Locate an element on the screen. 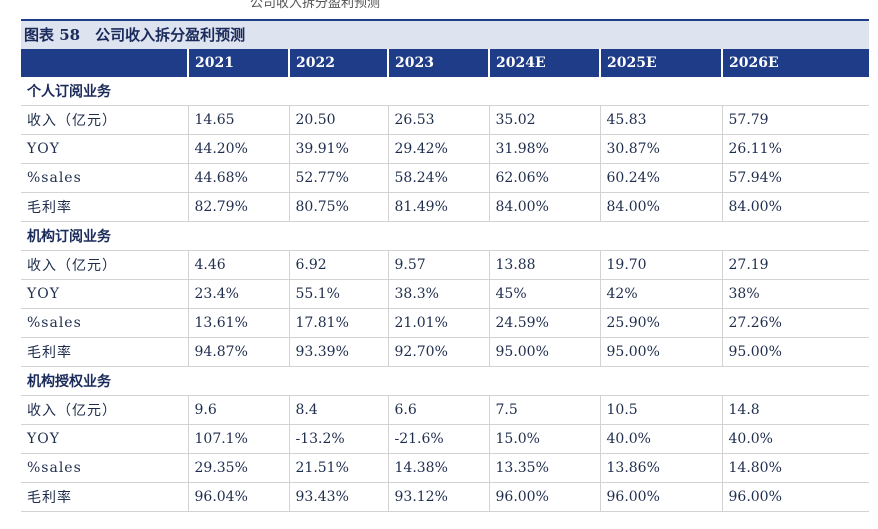  value-cell: 40.0% is located at coordinates (661, 439).